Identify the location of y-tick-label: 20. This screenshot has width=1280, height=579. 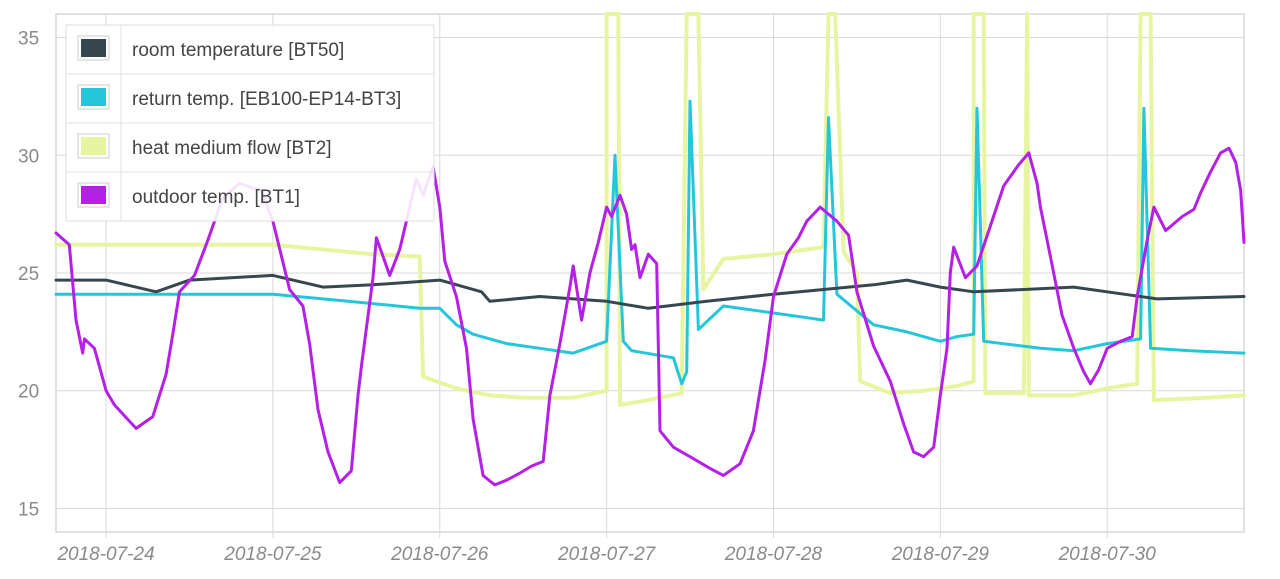
(28, 392).